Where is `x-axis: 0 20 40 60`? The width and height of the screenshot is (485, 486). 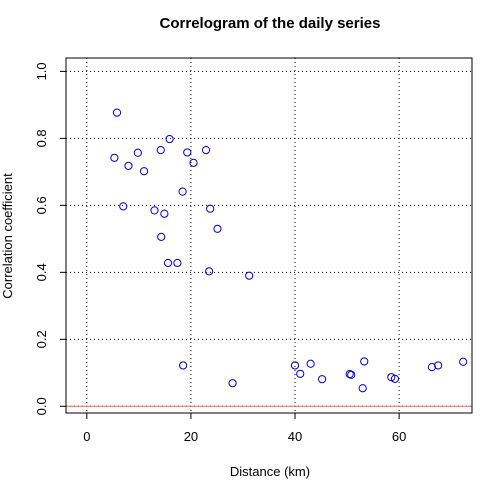 x-axis: 0 20 40 60 is located at coordinates (244, 428).